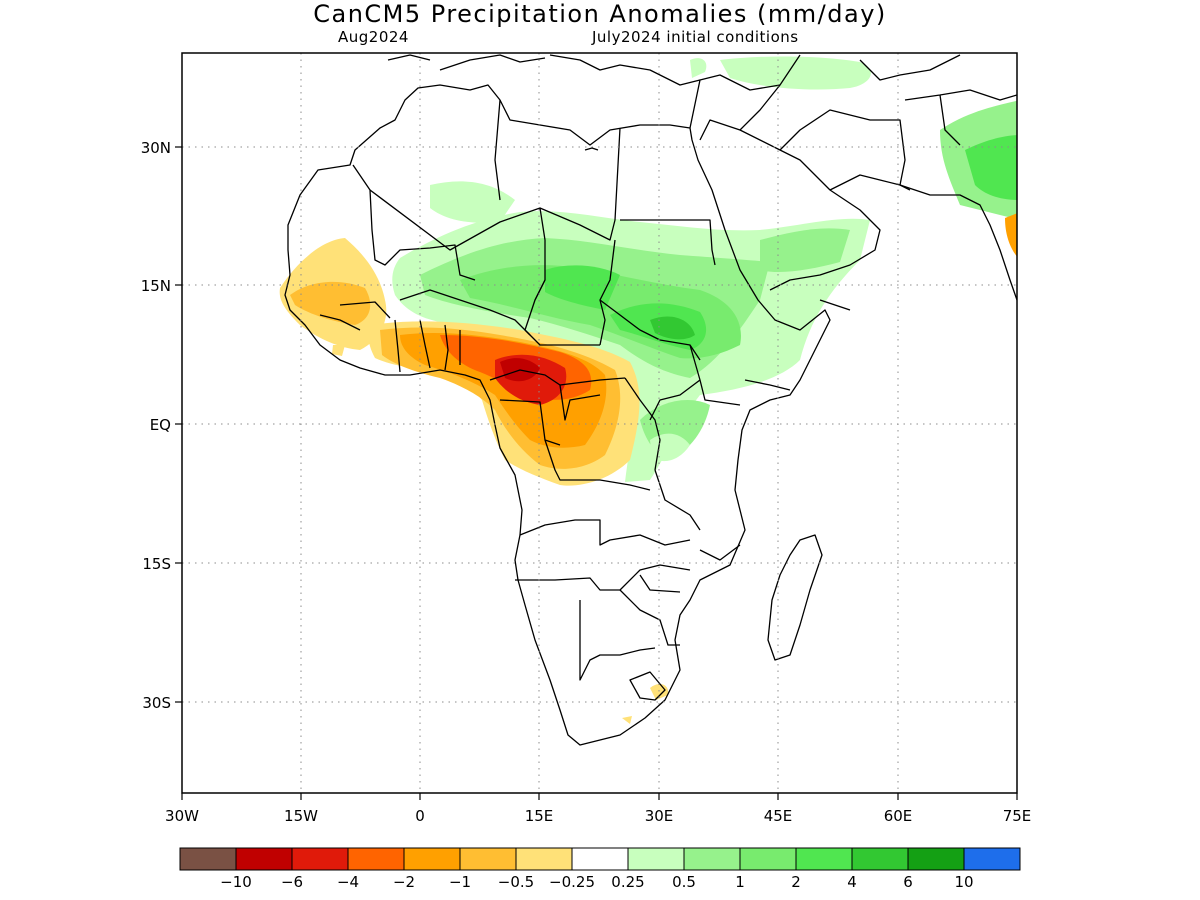 This screenshot has height=900, width=1200. Describe the element at coordinates (156, 148) in the screenshot. I see `y-tick-label: 30N` at that location.